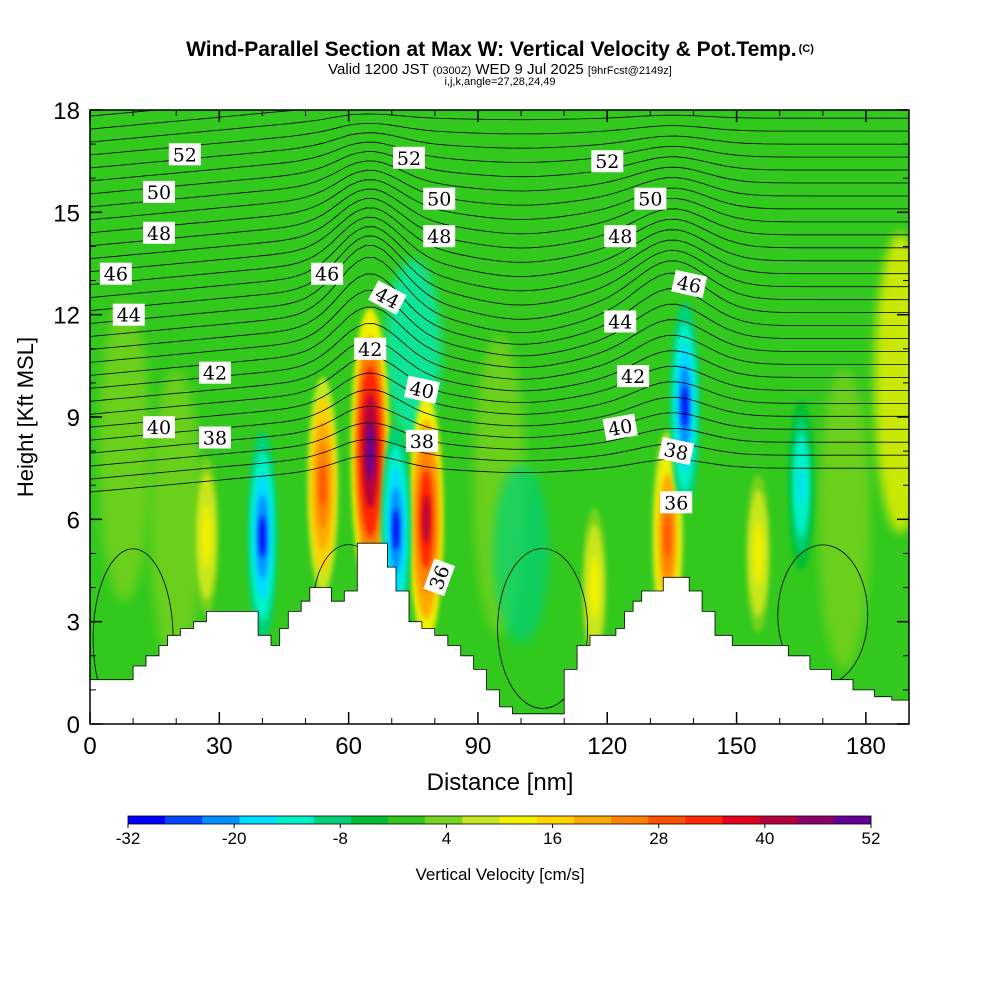  I want to click on x-tick-label: 60, so click(348, 746).